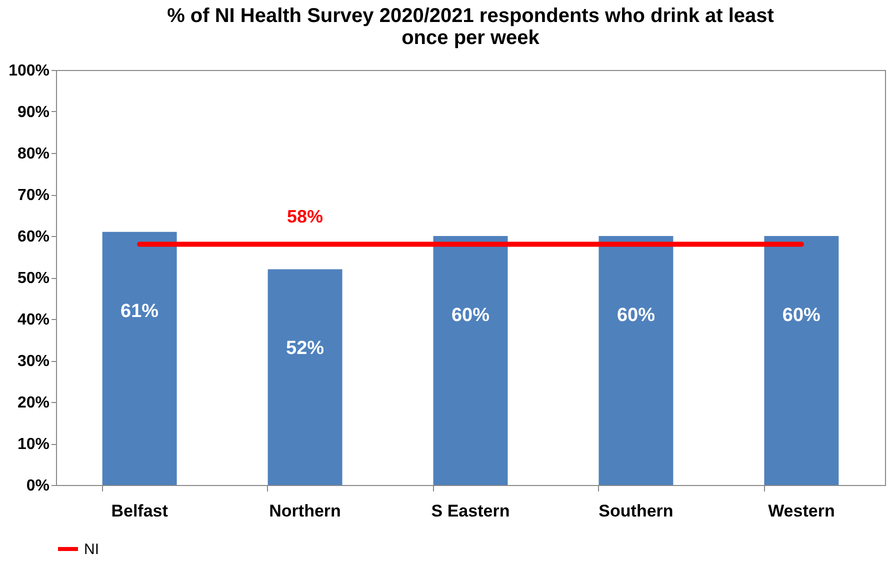  Describe the element at coordinates (33, 403) in the screenshot. I see `y-tick-label: 20%` at that location.